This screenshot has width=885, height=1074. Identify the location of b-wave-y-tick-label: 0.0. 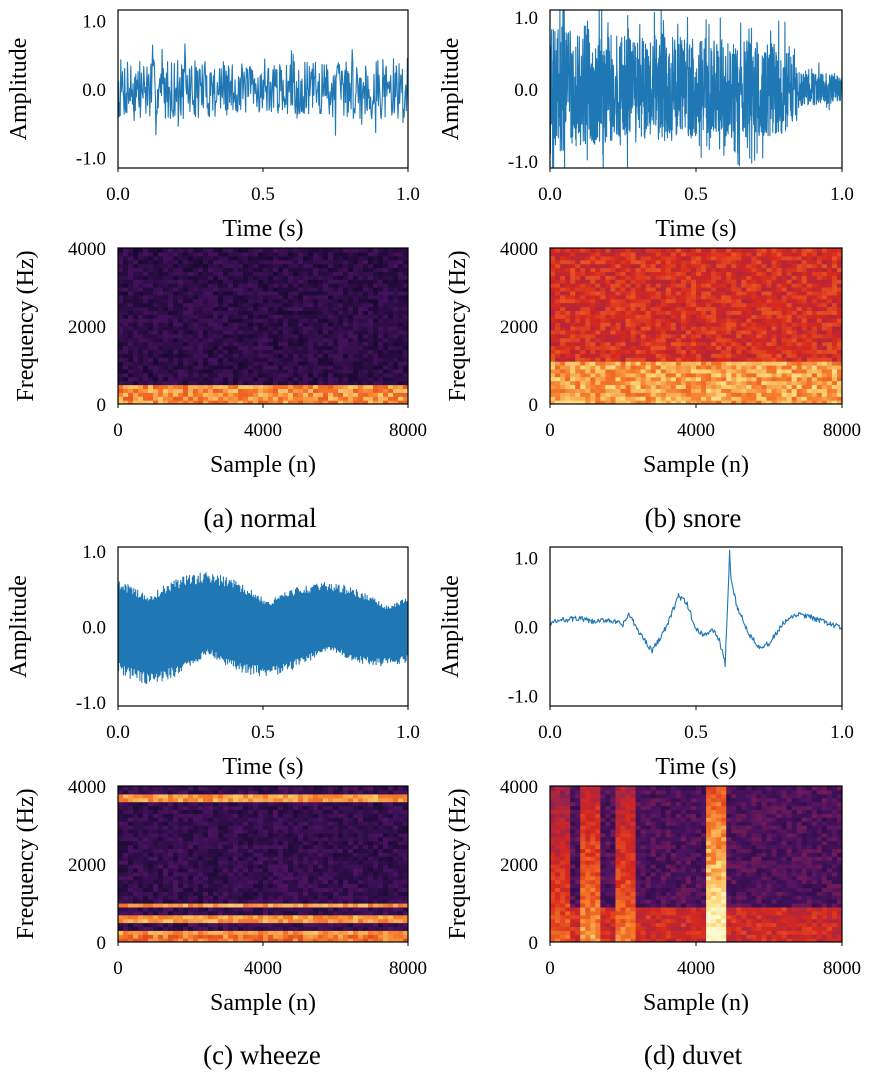
(526, 90).